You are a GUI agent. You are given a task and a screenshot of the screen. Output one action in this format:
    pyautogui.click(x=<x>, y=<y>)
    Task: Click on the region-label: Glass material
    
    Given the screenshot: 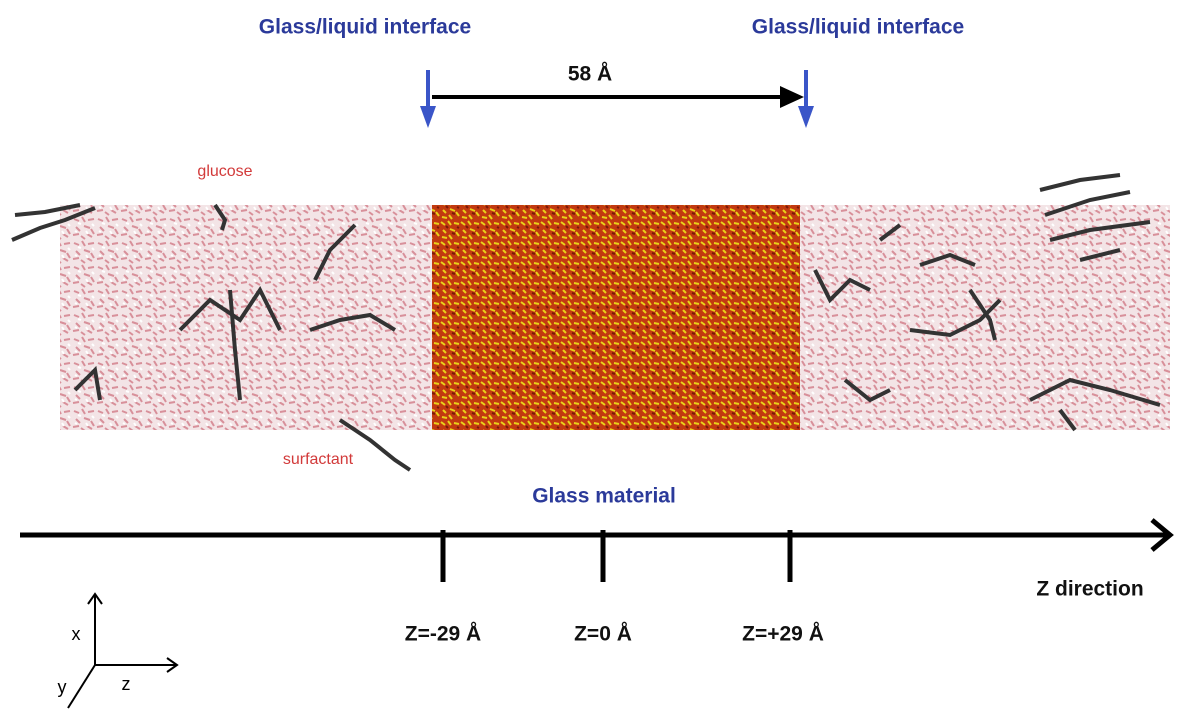 What is the action you would take?
    pyautogui.click(x=604, y=496)
    